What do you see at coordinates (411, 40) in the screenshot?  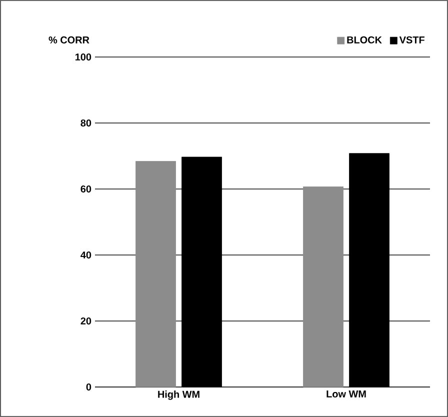 I see `legend-label: VSTF` at bounding box center [411, 40].